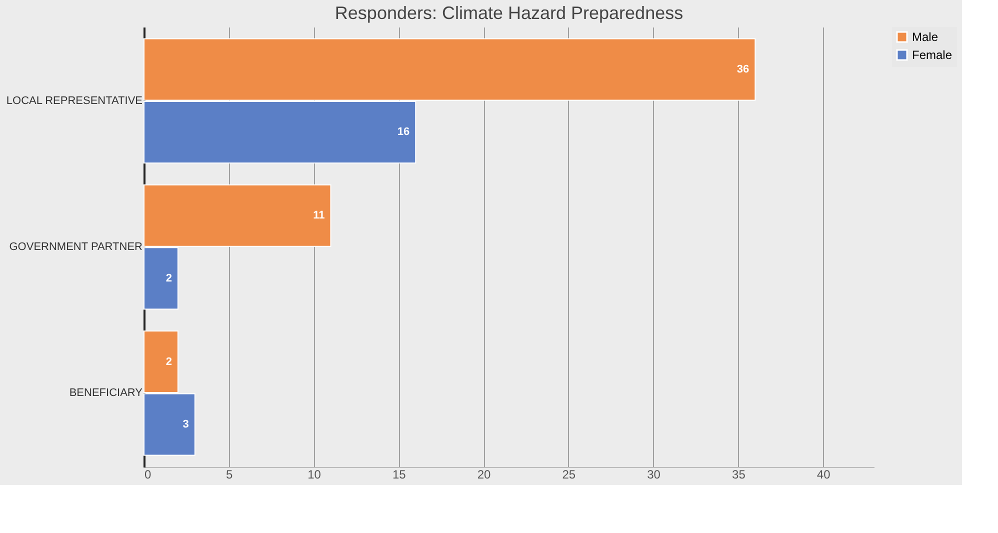 Image resolution: width=998 pixels, height=533 pixels. What do you see at coordinates (76, 247) in the screenshot?
I see `y-tick-label: GOVERNMENT PARTNER` at bounding box center [76, 247].